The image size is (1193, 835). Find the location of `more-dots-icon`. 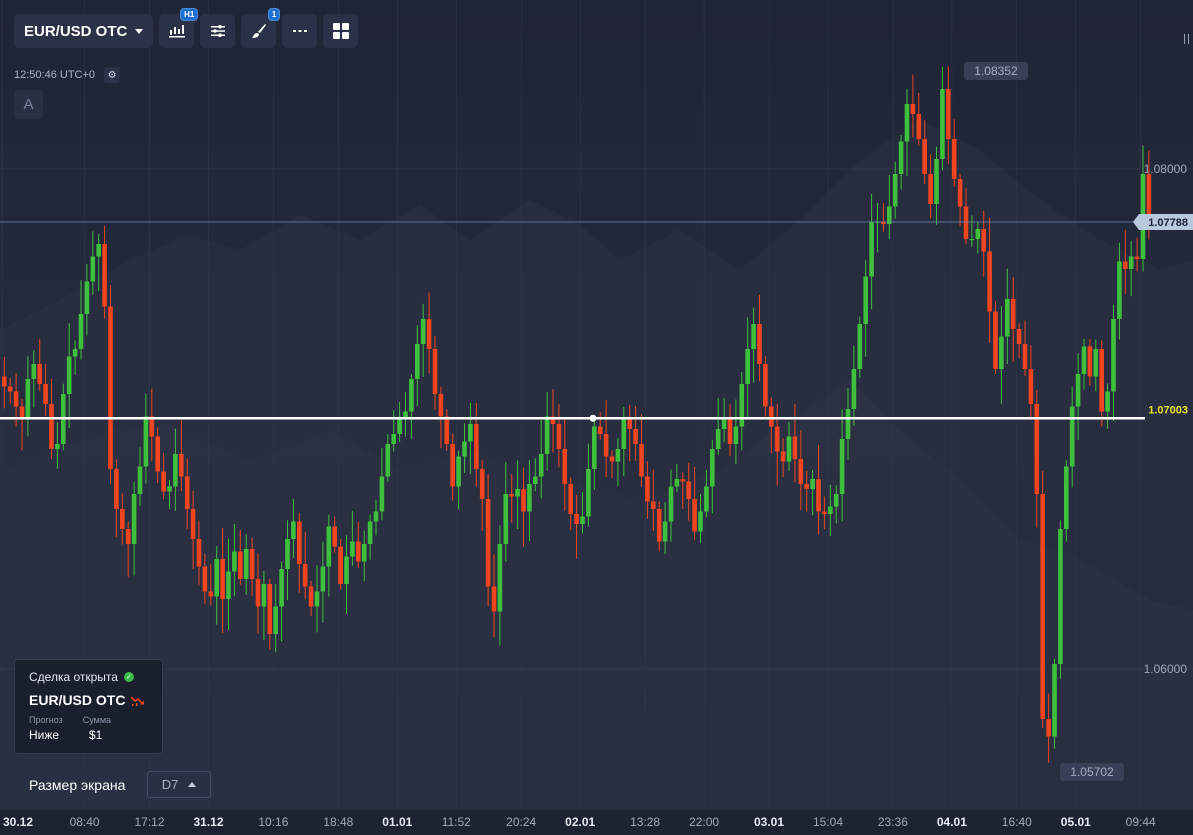

more-dots-icon is located at coordinates (299, 31).